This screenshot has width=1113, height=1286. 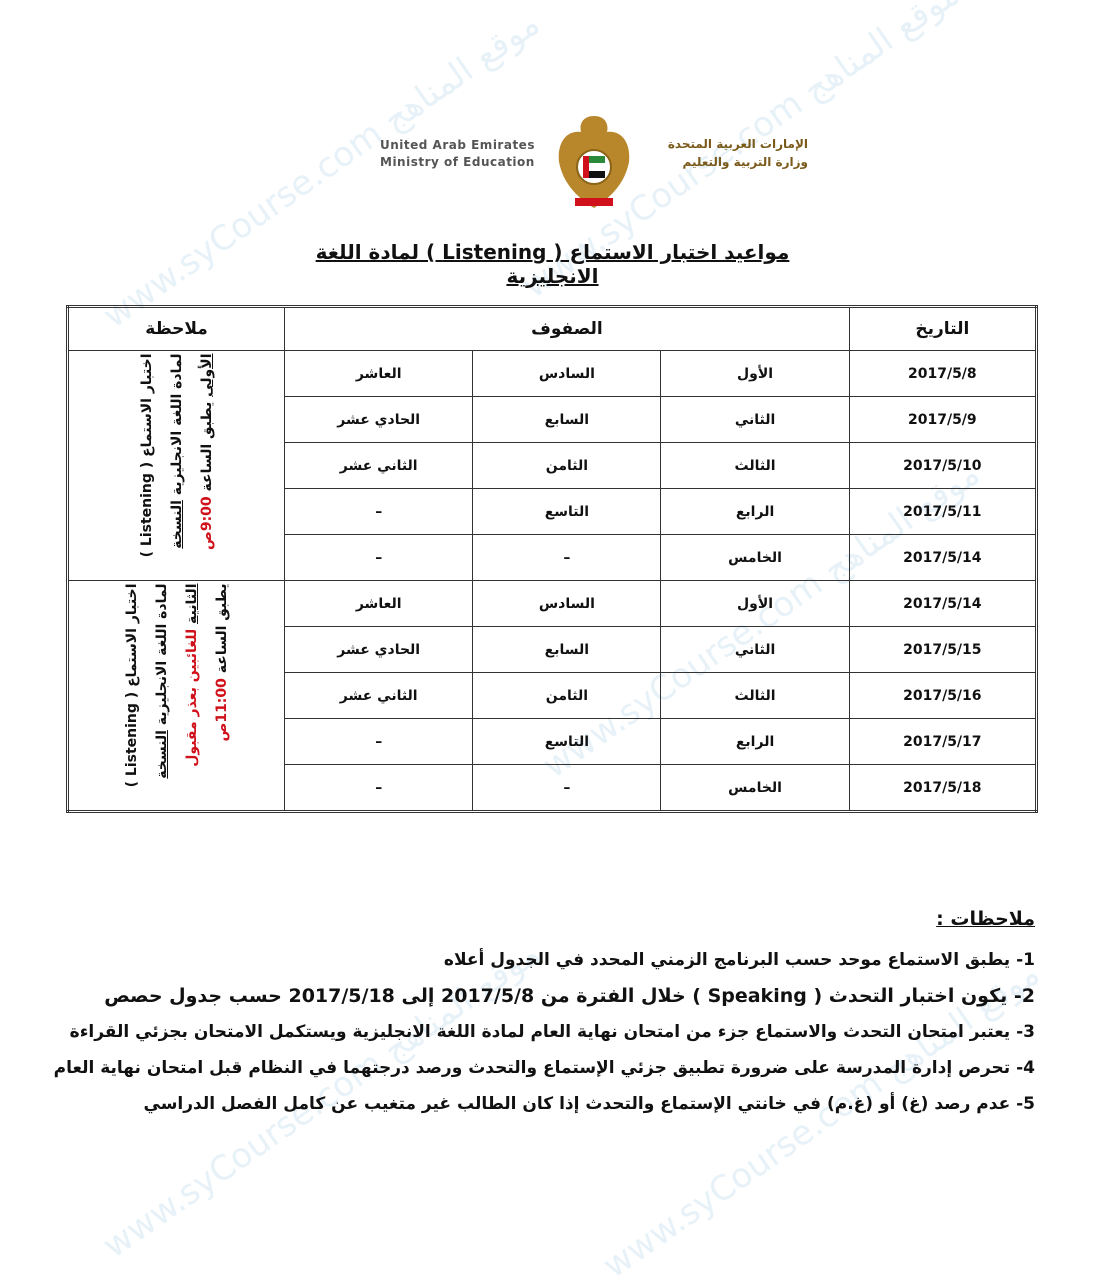 What do you see at coordinates (943, 373) in the screenshot?
I see `date-cell: 2017/5/8` at bounding box center [943, 373].